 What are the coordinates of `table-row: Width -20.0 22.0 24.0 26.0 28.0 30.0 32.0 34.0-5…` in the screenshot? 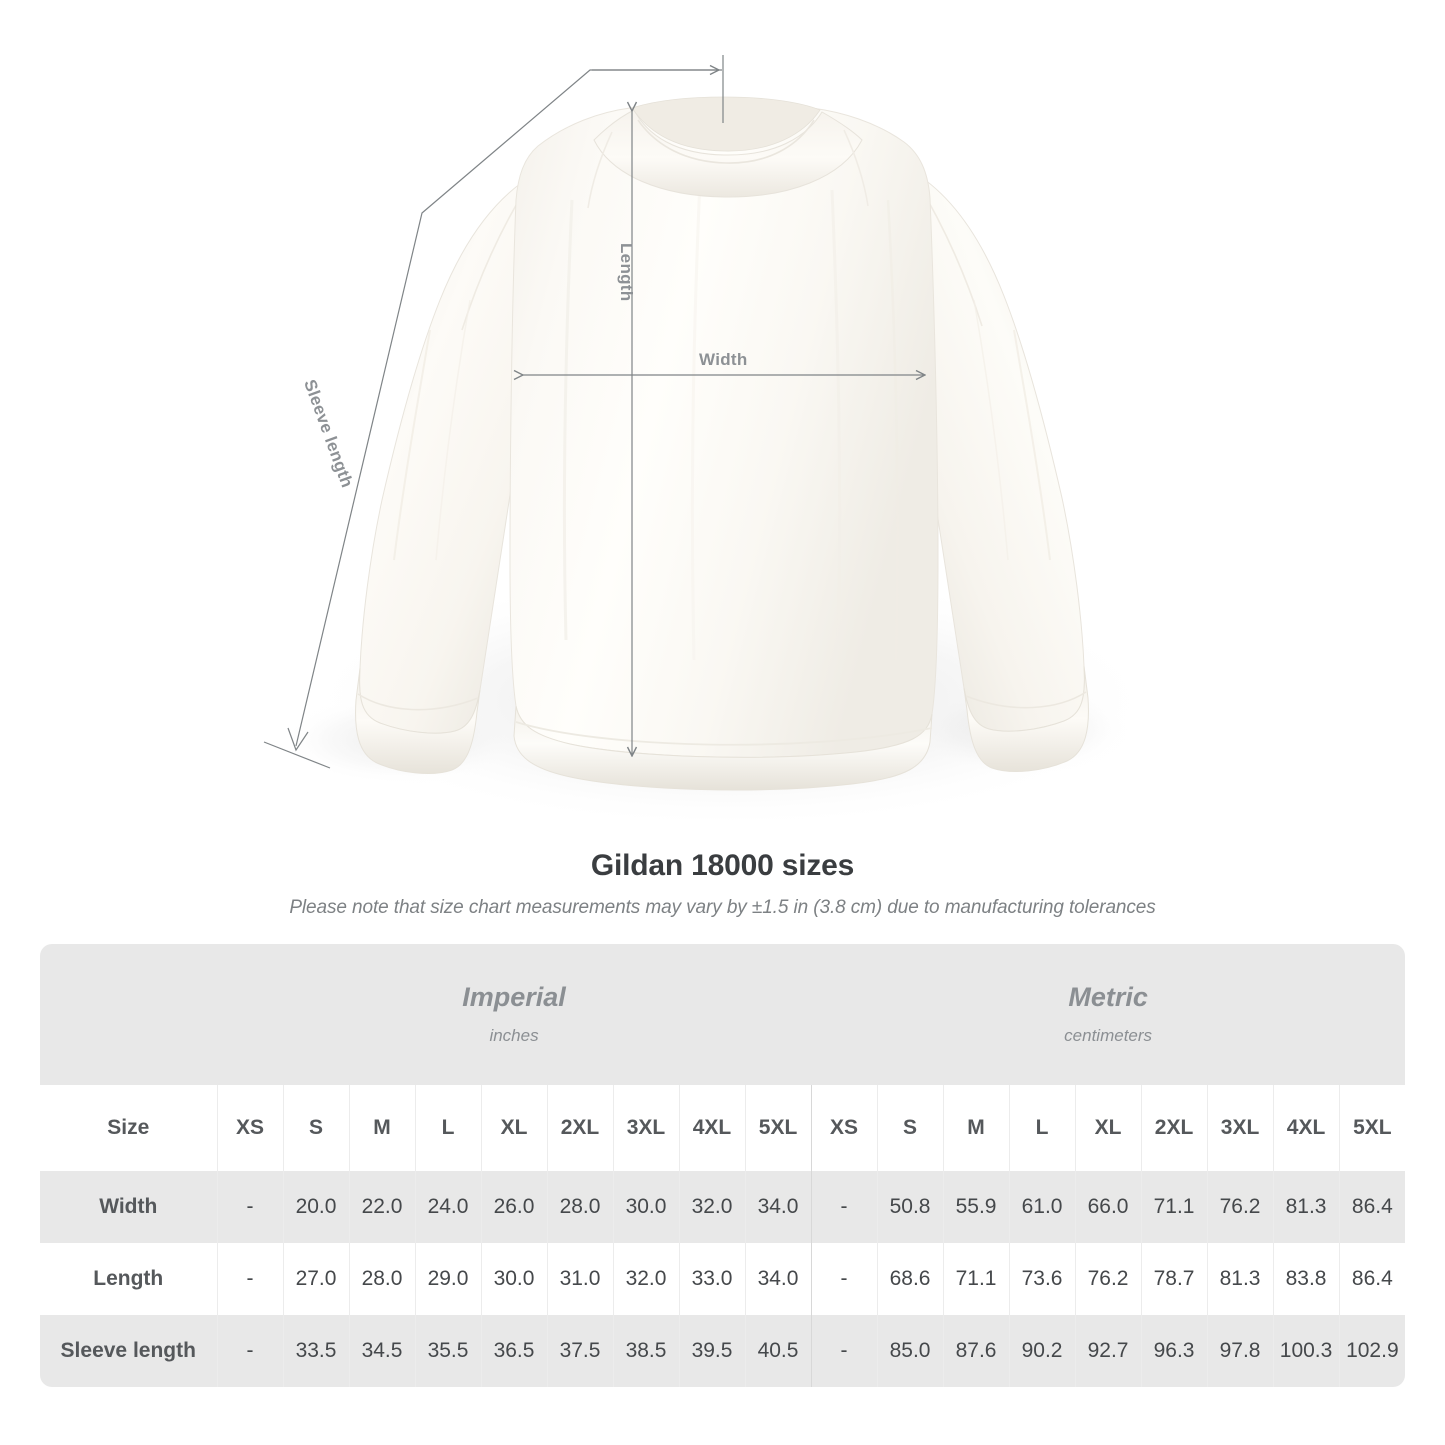 It's located at (722, 1207).